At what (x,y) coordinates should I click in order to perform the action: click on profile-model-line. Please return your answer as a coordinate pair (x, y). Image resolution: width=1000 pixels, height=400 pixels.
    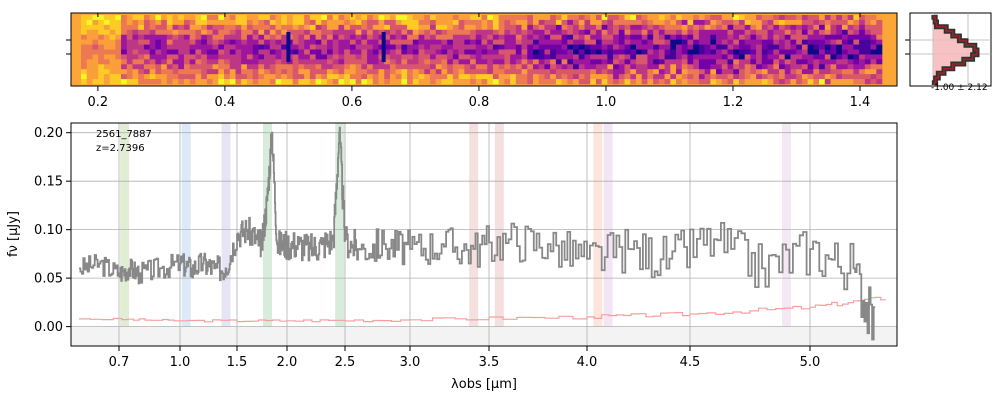
    Looking at the image, I should click on (955, 50).